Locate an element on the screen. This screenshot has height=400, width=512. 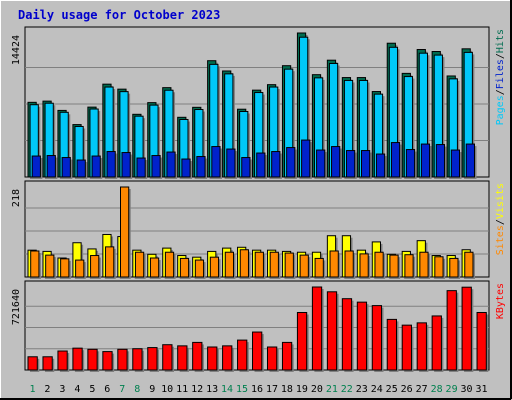
y-tick-label-hits: 14424 is located at coordinates (16, 50).